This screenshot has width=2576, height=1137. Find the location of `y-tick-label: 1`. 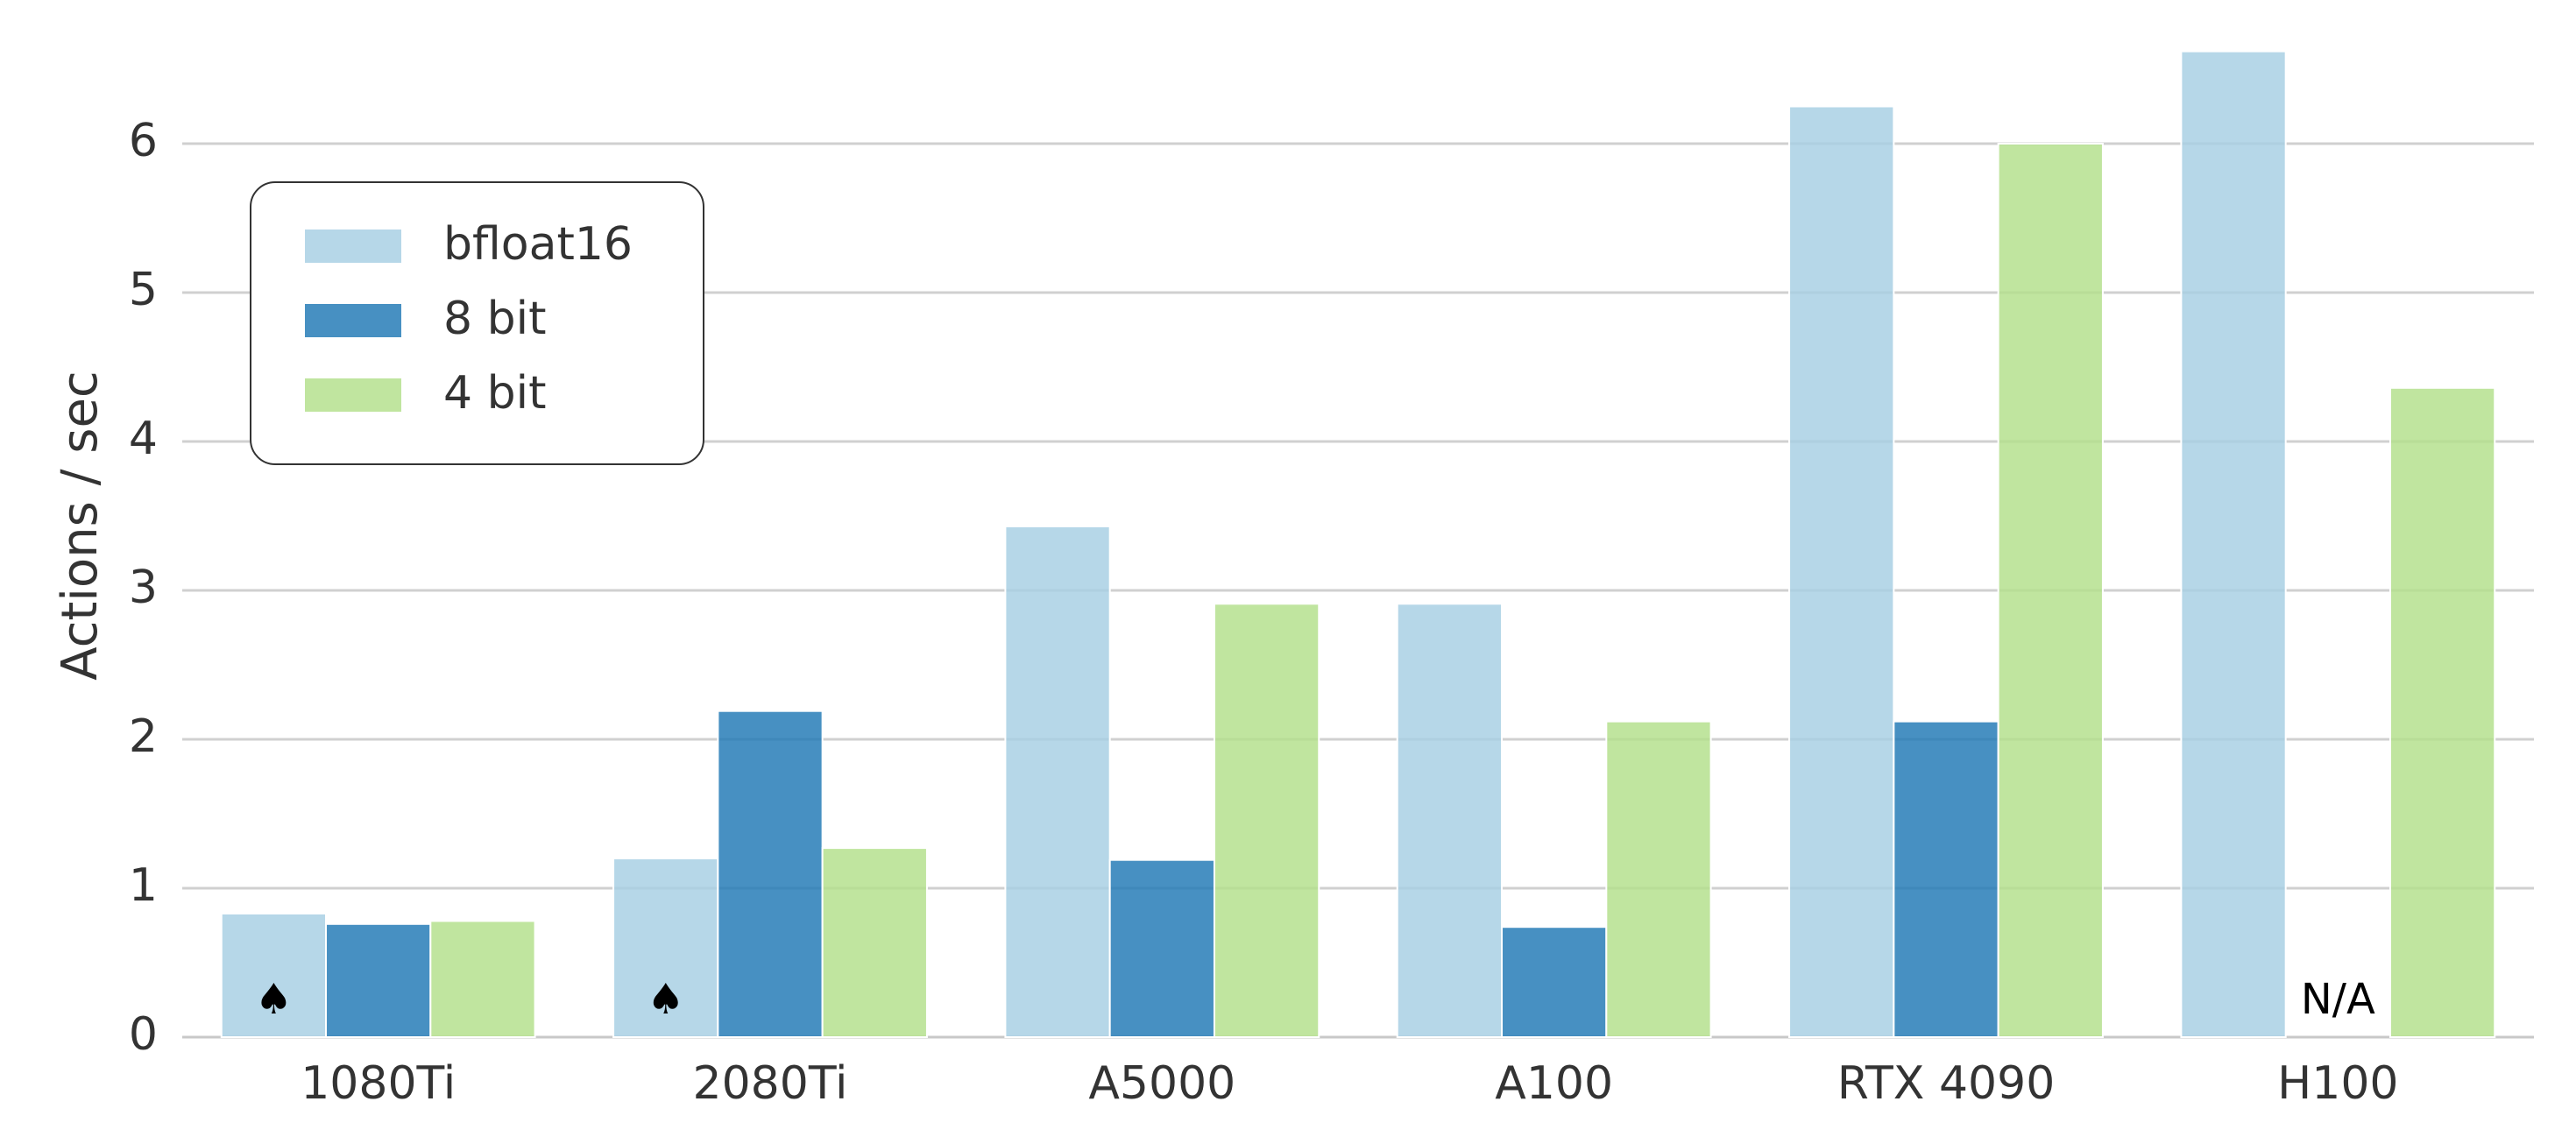

y-tick-label: 1 is located at coordinates (143, 885).